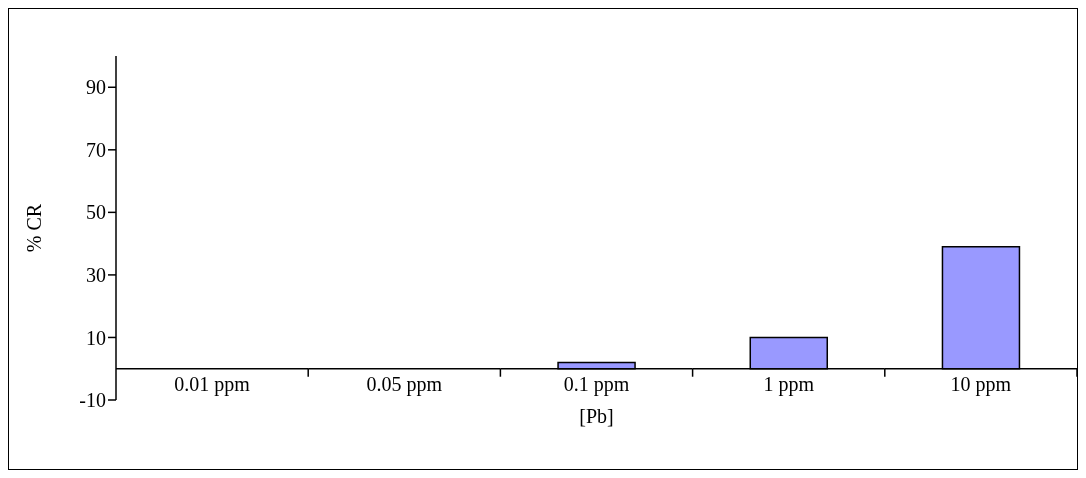 The image size is (1086, 478). I want to click on x-tick-label: 0.05 ppm, so click(404, 384).